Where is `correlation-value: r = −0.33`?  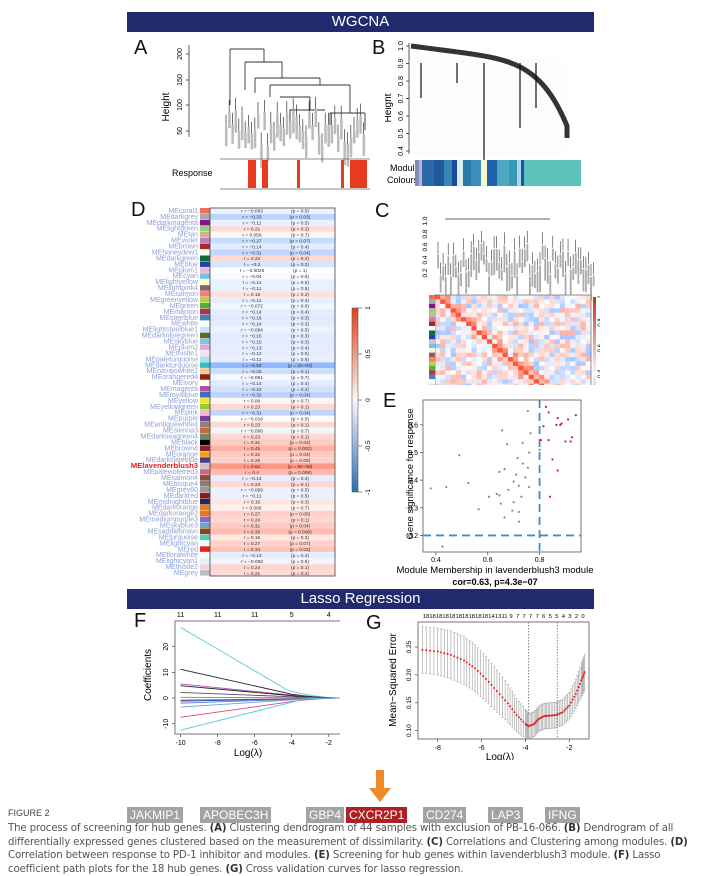 correlation-value: r = −0.33 is located at coordinates (252, 218).